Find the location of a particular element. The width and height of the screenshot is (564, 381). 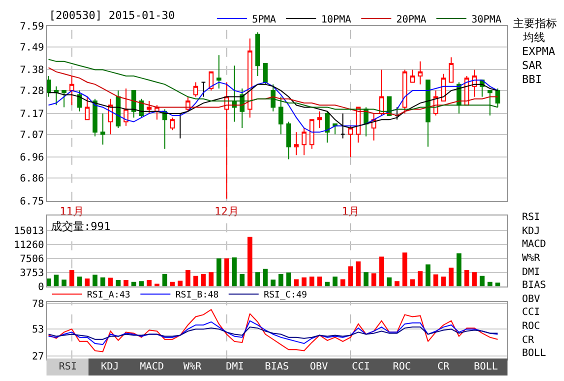

chart-title: [200530] 2015-01-30 is located at coordinates (112, 15).